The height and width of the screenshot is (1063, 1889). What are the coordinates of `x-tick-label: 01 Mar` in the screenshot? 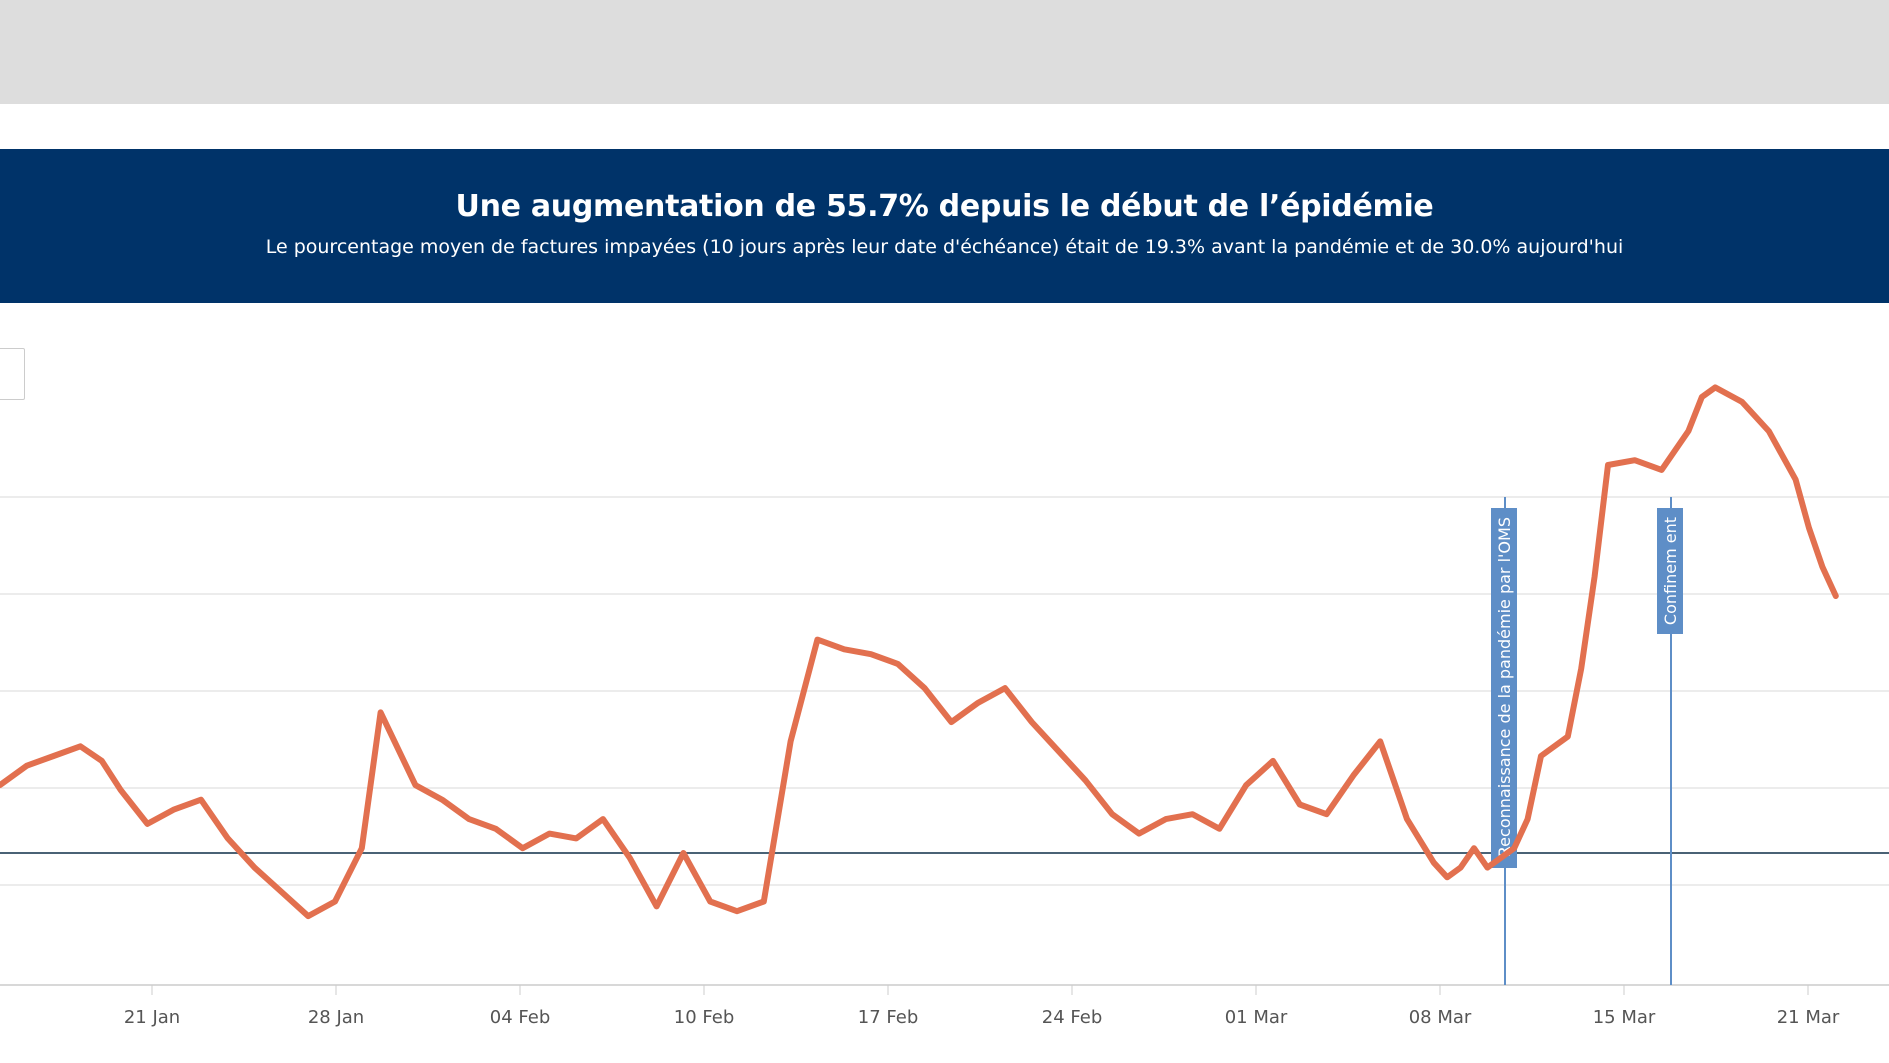 It's located at (1256, 1017).